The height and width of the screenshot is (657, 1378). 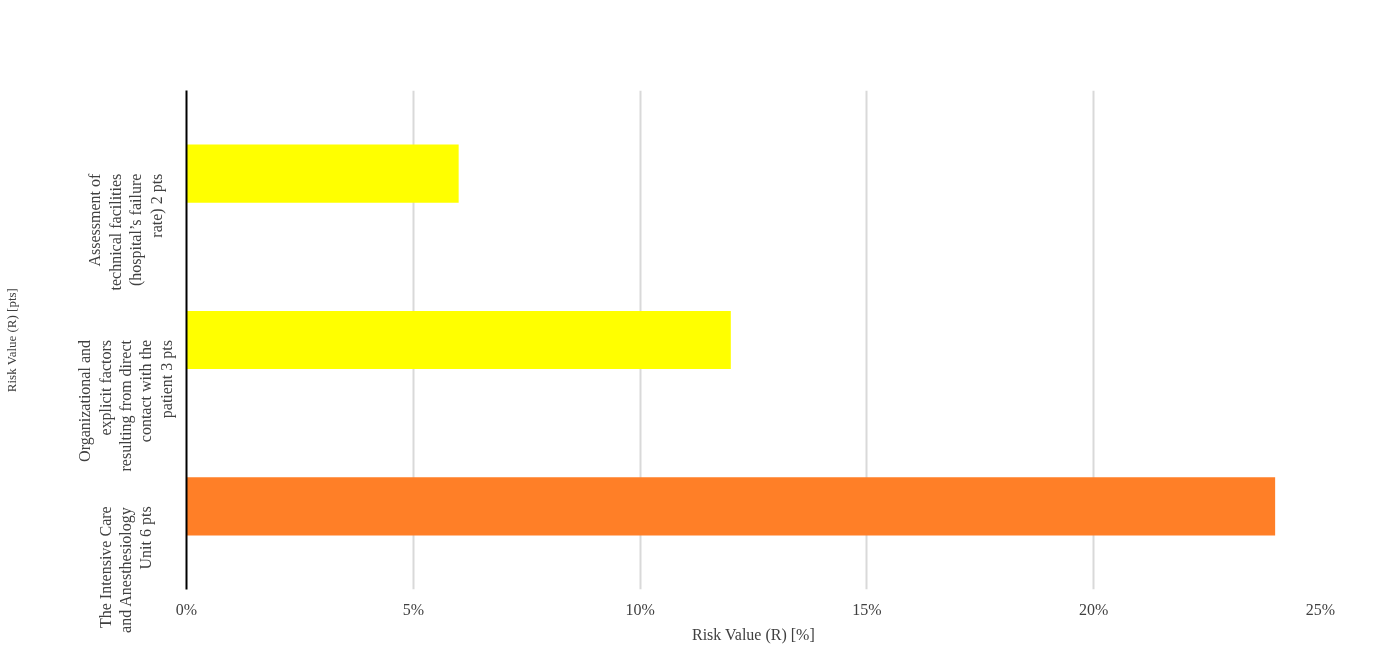 What do you see at coordinates (126, 405) in the screenshot?
I see `y-tick-label: Organizational and explicit factors resulting from direct contact with the patient 3 pts` at bounding box center [126, 405].